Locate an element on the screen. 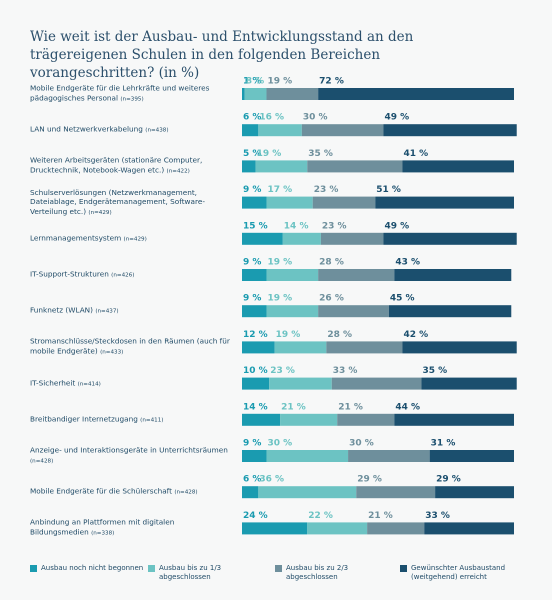  value-label: 24 % is located at coordinates (255, 516).